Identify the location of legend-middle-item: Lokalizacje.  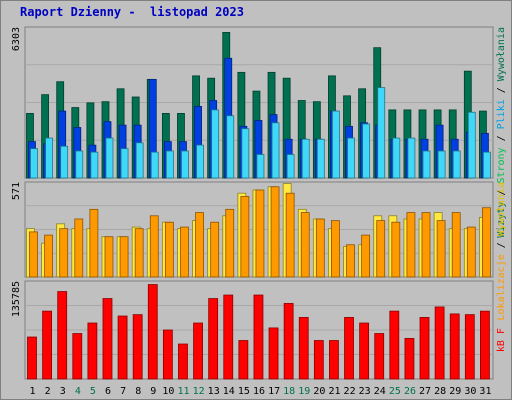
(501, 287).